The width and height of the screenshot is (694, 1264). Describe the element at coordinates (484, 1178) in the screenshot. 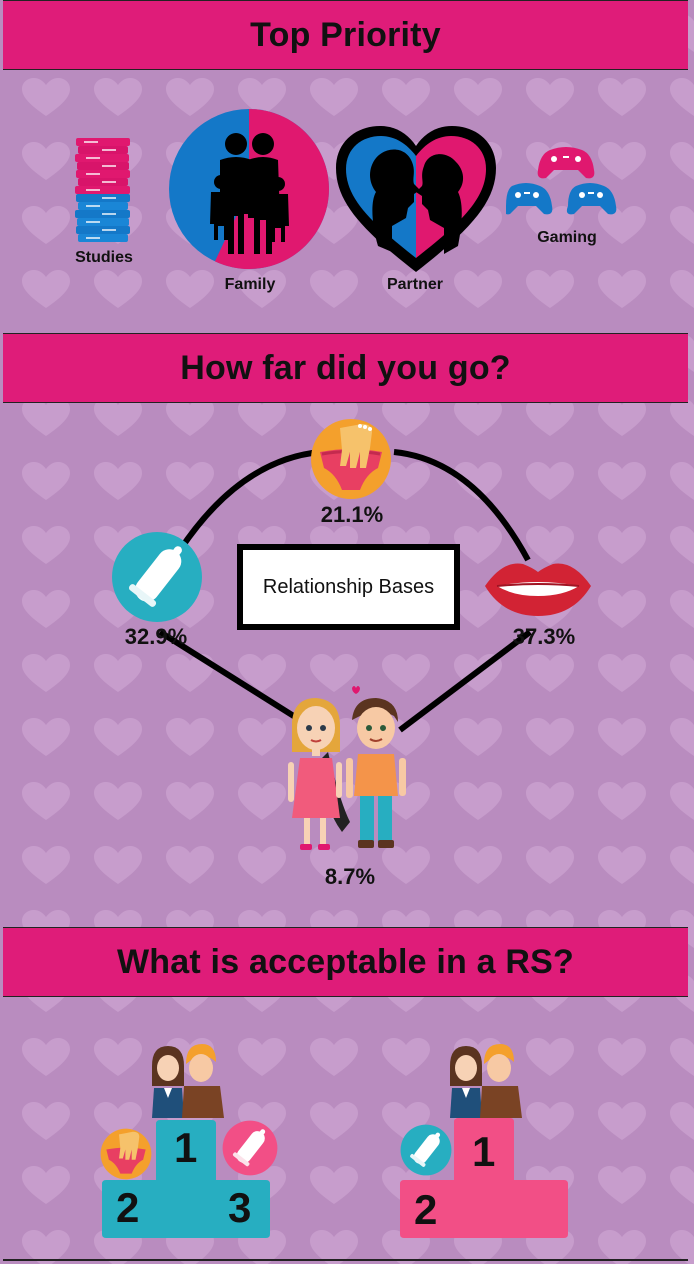

I see `podium-pink` at that location.